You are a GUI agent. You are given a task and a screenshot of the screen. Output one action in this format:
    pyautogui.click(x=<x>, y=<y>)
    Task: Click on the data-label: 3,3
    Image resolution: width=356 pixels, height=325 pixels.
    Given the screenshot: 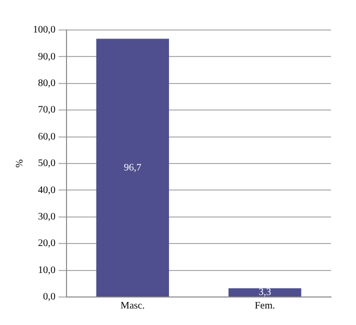 What is the action you would take?
    pyautogui.click(x=265, y=292)
    